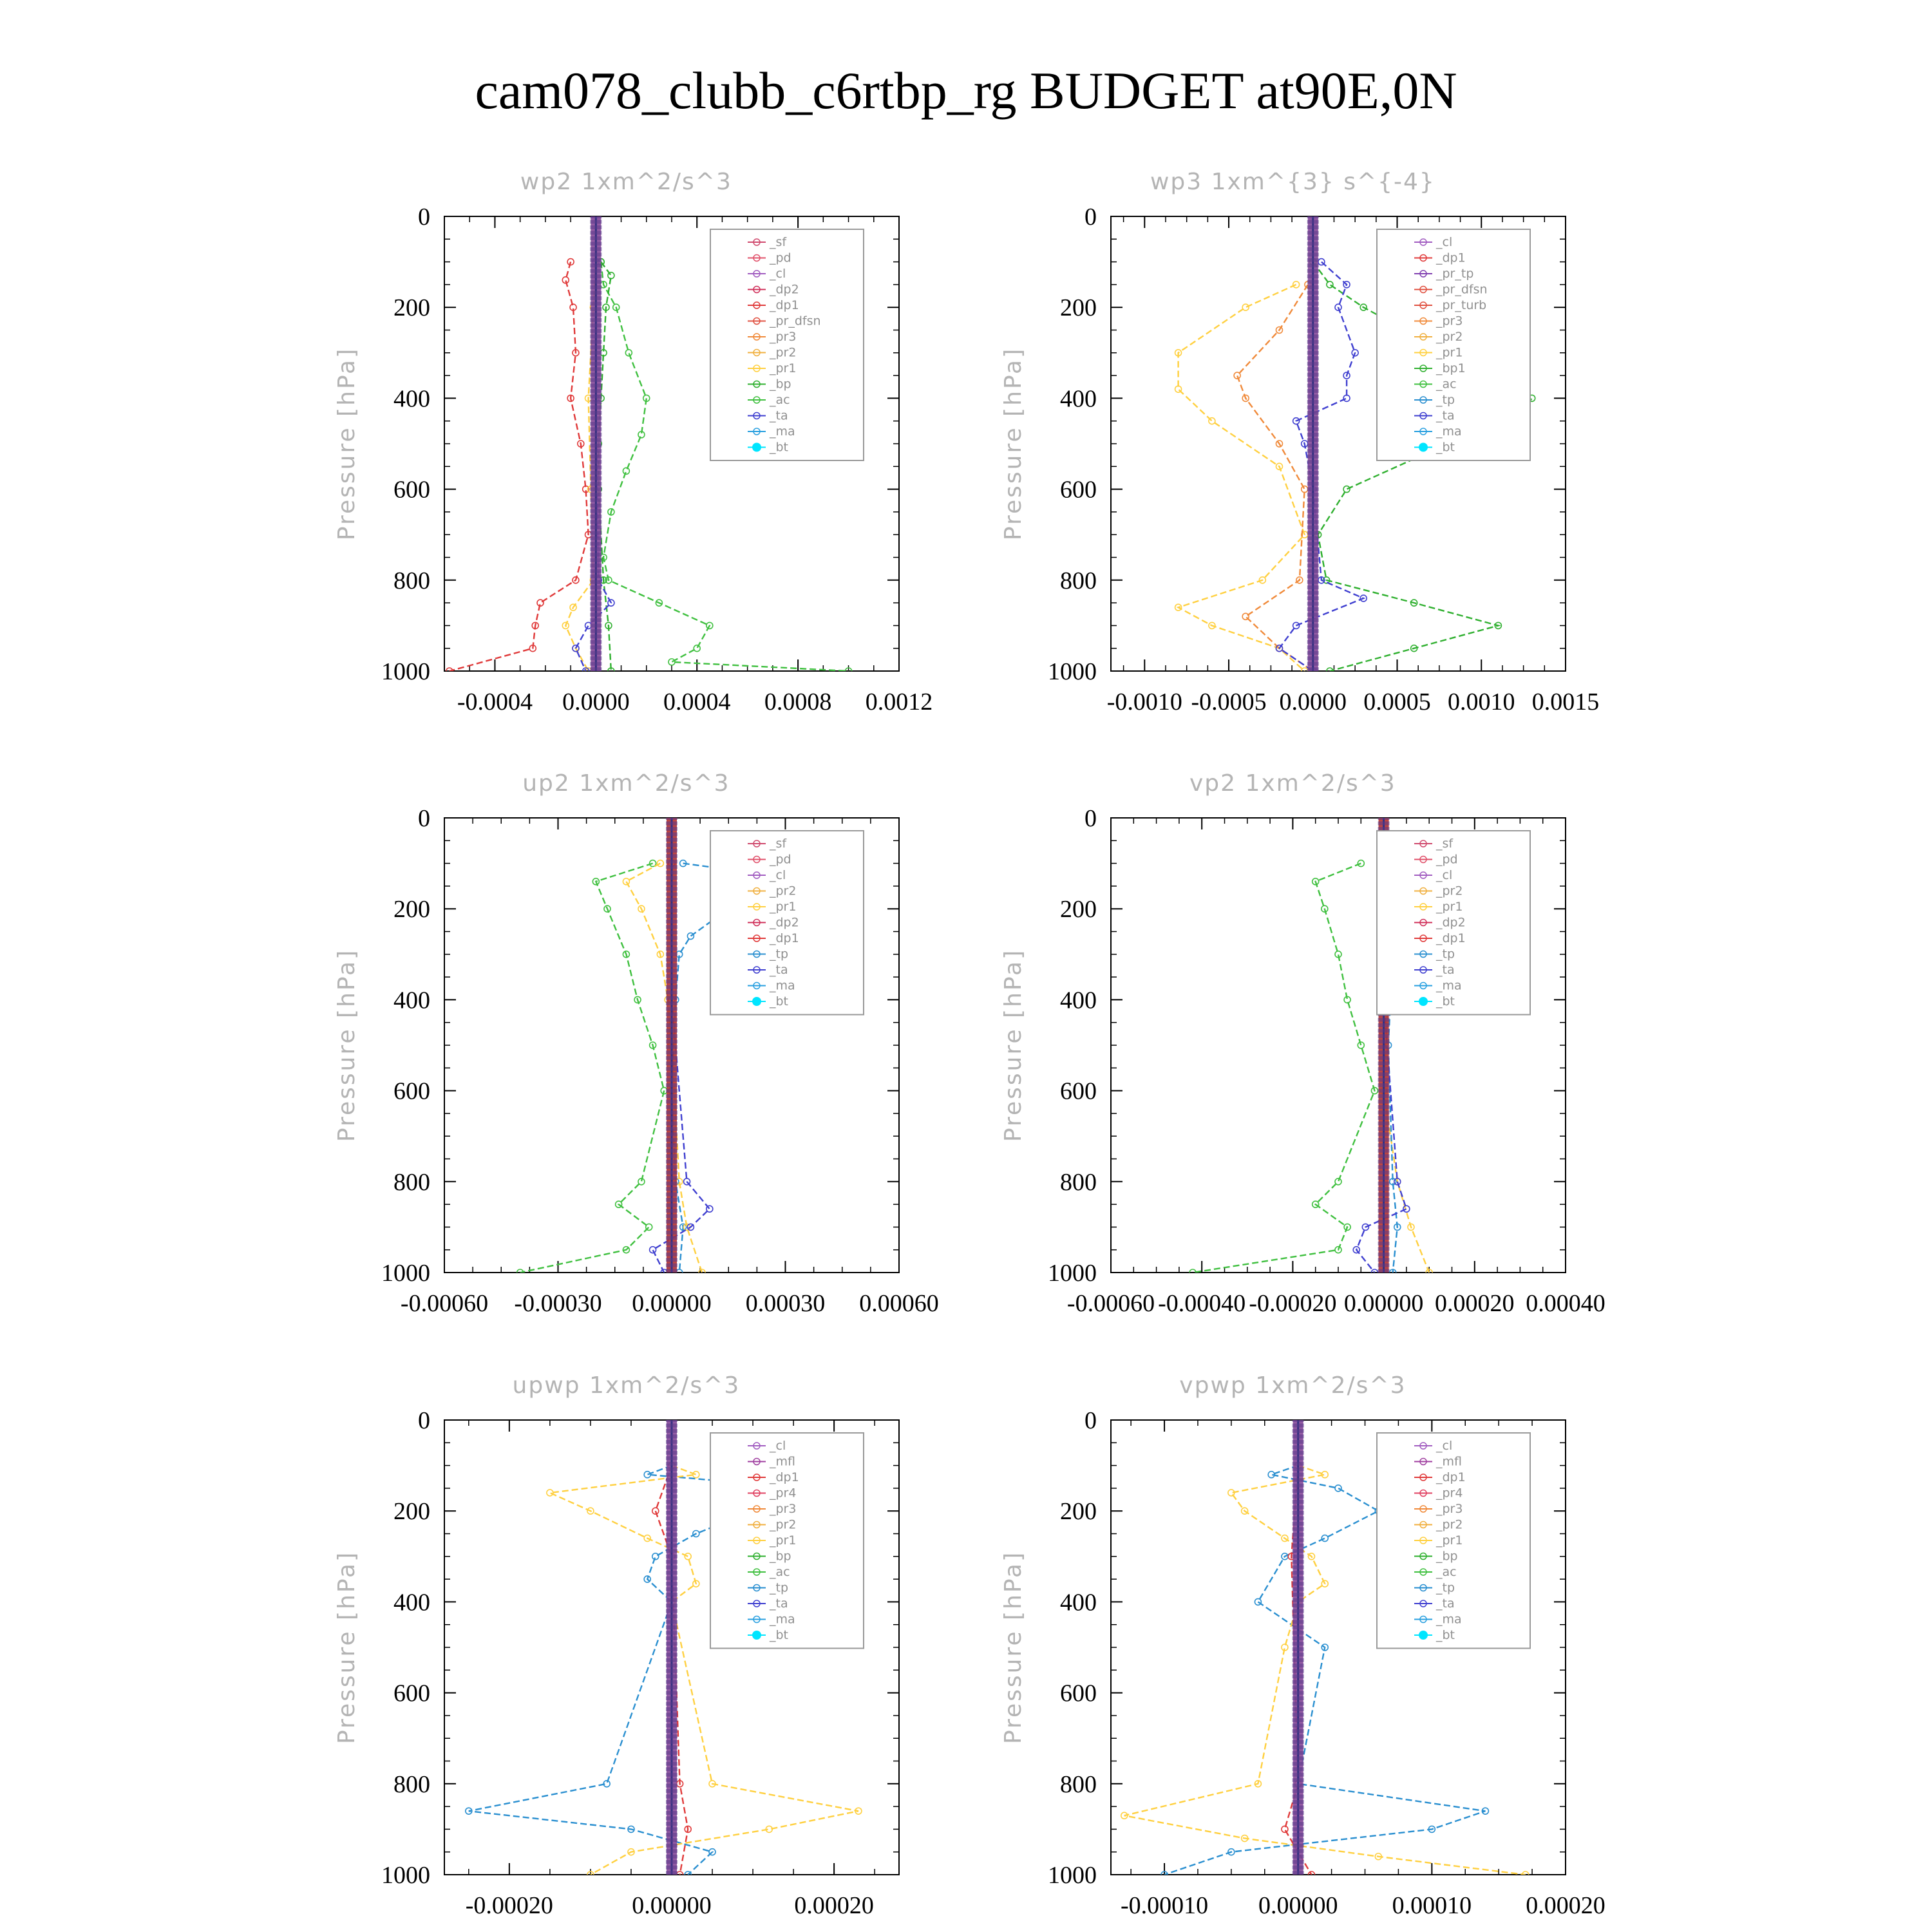 Image resolution: width=1932 pixels, height=1932 pixels. I want to click on x-tick-label: 0.00010, so click(1432, 1905).